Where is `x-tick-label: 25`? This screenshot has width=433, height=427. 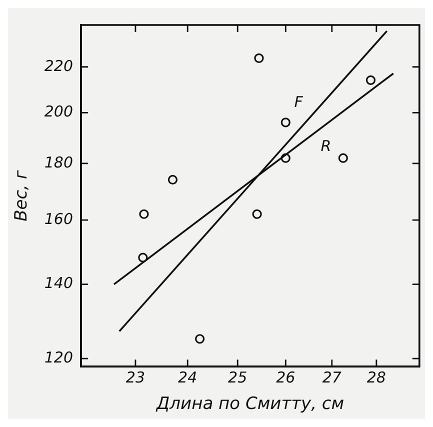 x-tick-label: 25 is located at coordinates (238, 377).